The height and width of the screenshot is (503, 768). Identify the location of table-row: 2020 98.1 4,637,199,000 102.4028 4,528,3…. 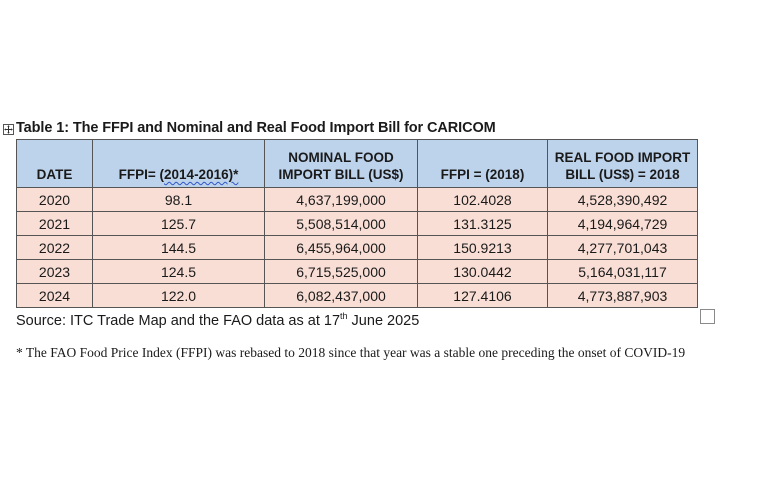
(357, 199).